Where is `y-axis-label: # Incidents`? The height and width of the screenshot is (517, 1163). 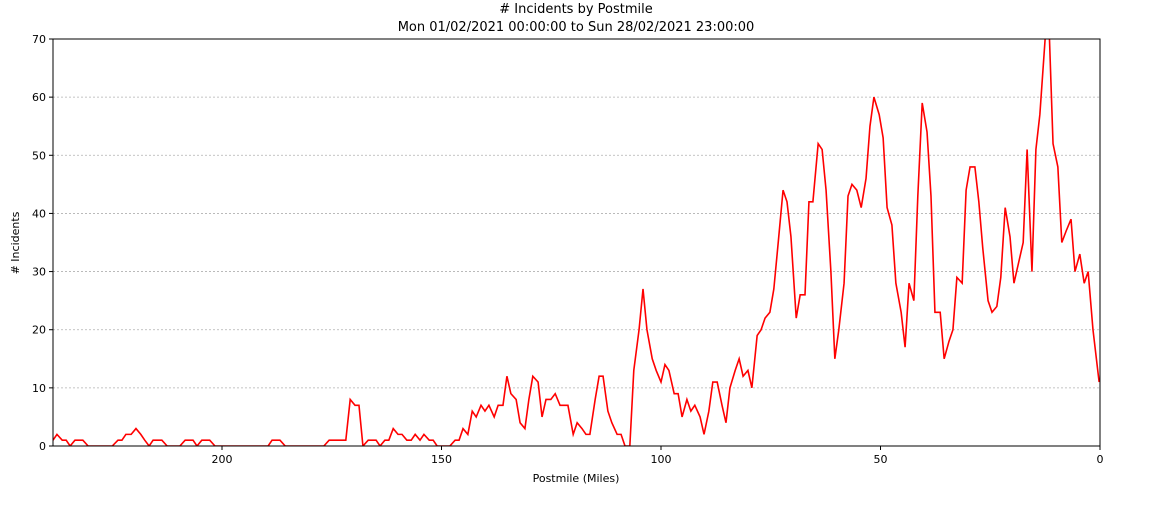
y-axis-label: # Incidents is located at coordinates (15, 242).